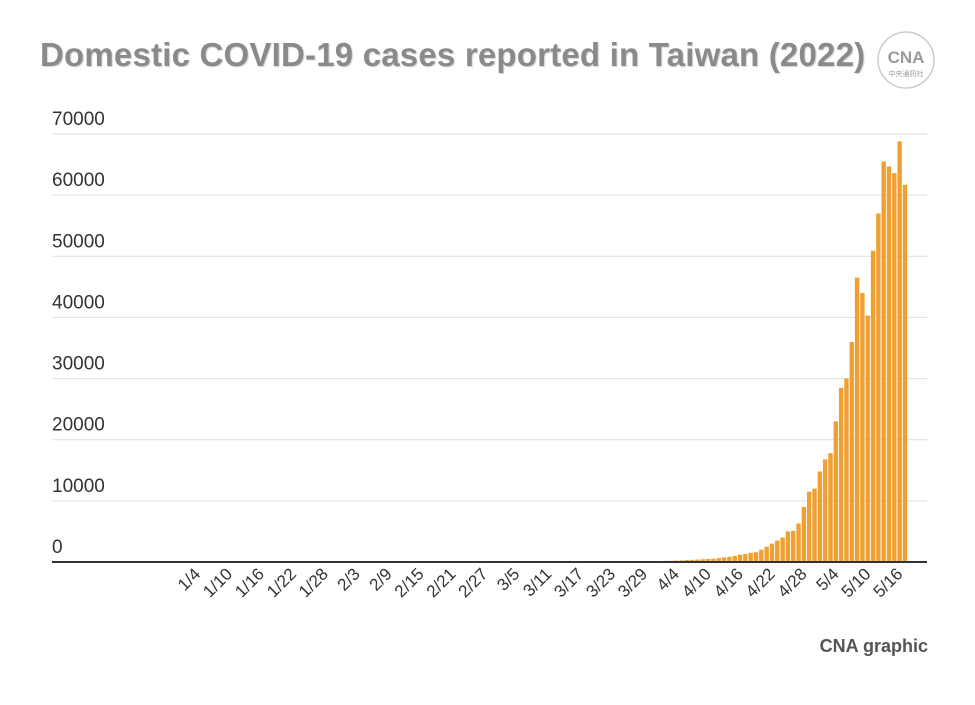  What do you see at coordinates (792, 582) in the screenshot?
I see `x-tick-label: 4/28` at bounding box center [792, 582].